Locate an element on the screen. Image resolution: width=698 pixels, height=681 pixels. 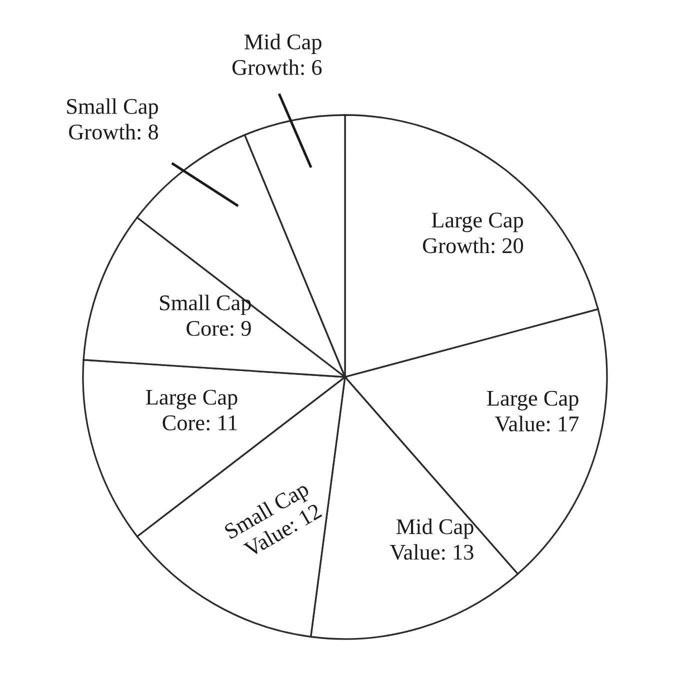
slice-label: Mid Cap Value: 13 is located at coordinates (432, 539).